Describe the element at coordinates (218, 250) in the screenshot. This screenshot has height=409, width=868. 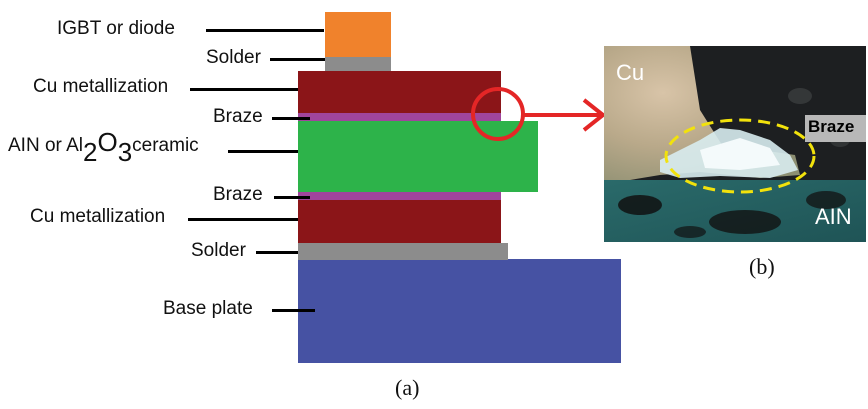
I see `label-solder-bottom: Solder` at that location.